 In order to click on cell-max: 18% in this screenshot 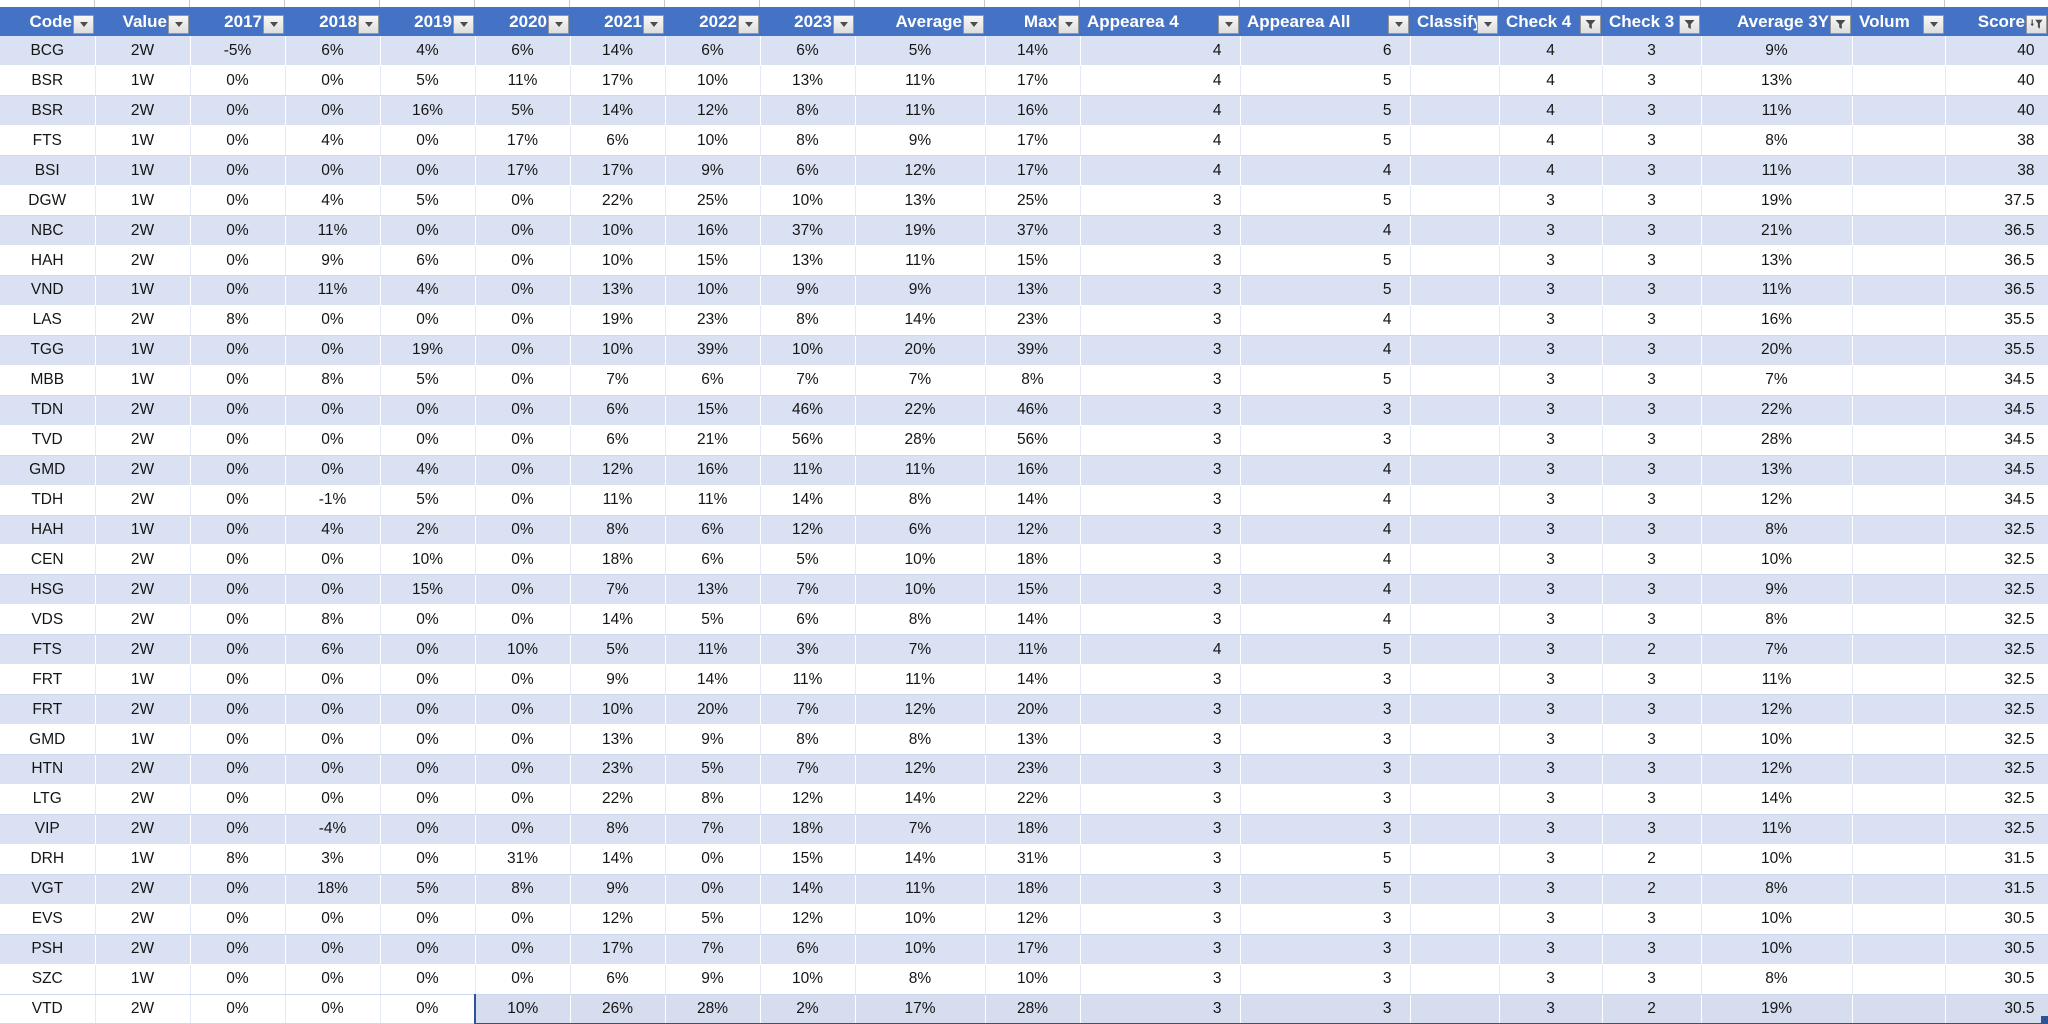, I will do `click(1033, 829)`.